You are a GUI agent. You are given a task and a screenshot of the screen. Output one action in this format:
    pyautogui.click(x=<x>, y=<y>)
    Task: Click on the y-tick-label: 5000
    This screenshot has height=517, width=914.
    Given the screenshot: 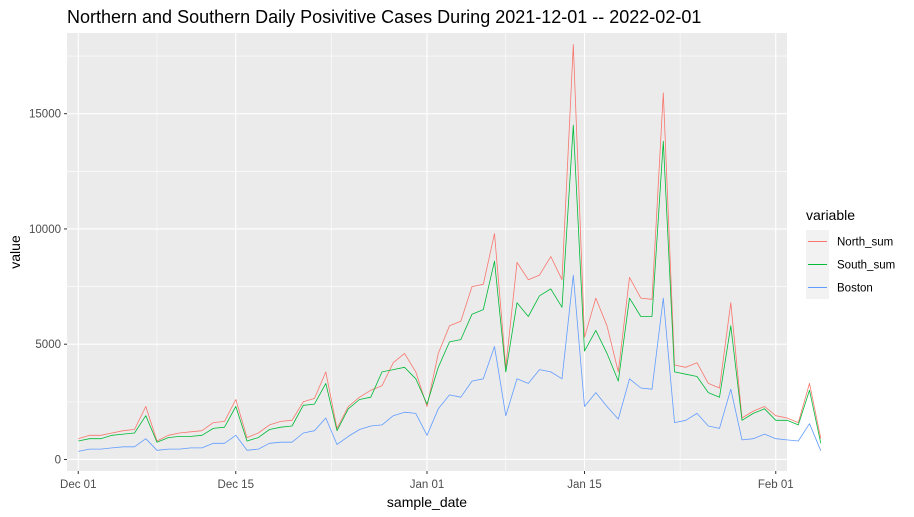 What is the action you would take?
    pyautogui.click(x=48, y=345)
    